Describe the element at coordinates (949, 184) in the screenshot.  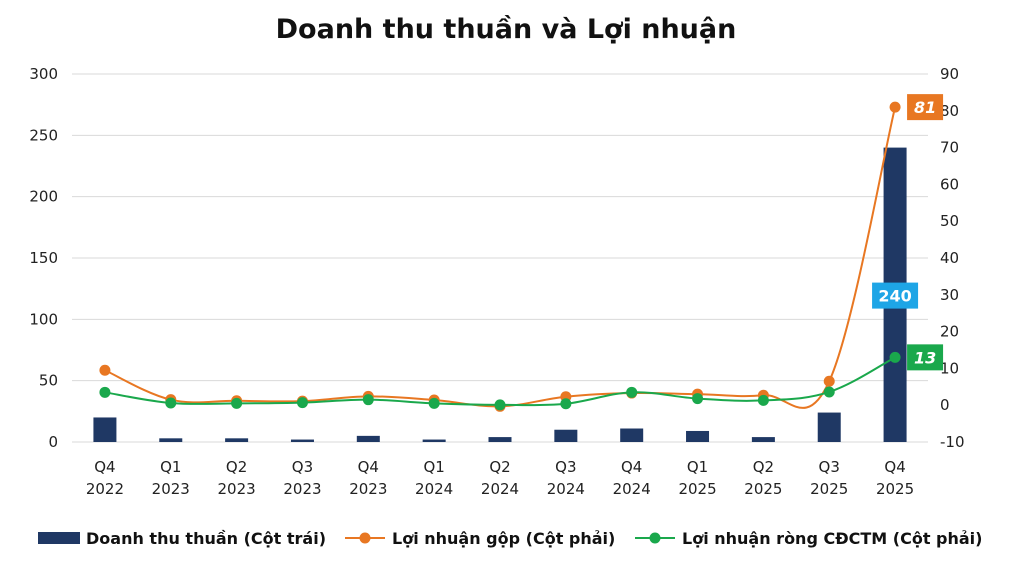
I see `y-right-tick-label: 60` at that location.